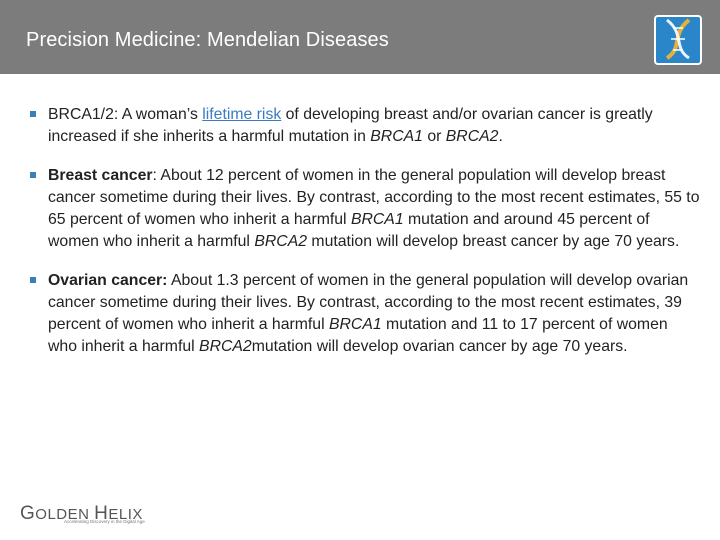  Describe the element at coordinates (207, 40) in the screenshot. I see `page-title: Precision Medicine: Mendelian Diseases` at that location.